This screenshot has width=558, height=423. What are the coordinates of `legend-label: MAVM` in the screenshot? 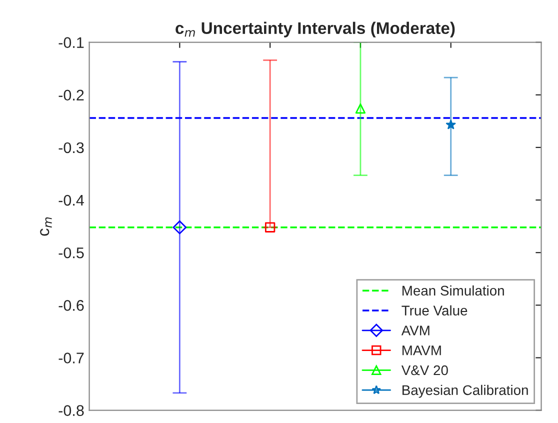 It's located at (421, 351).